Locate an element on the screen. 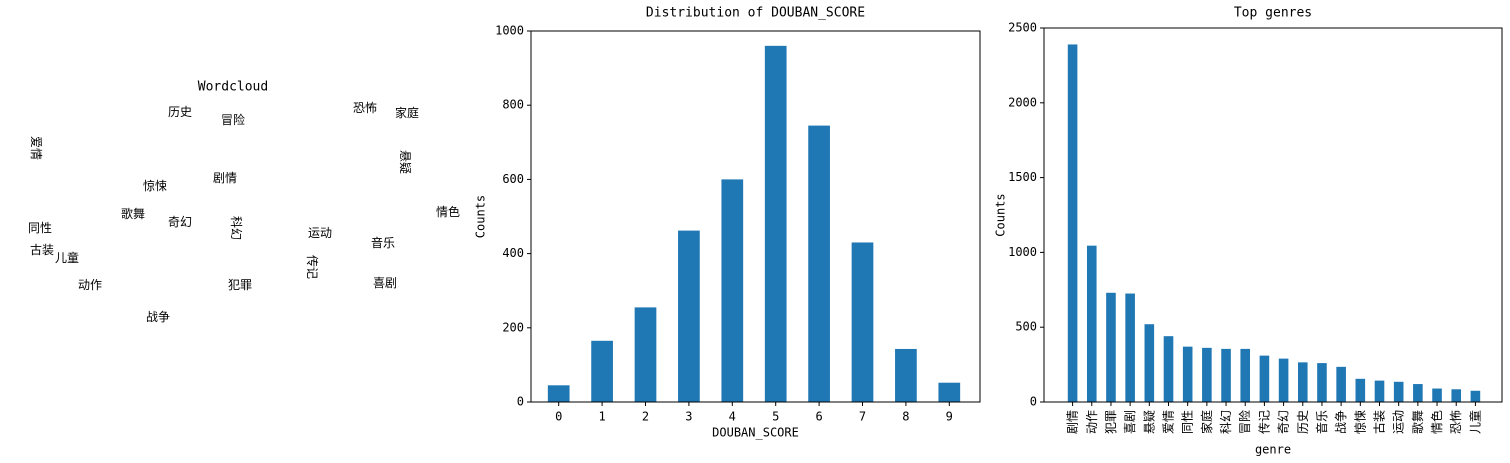  x-axis-label: genre is located at coordinates (1273, 450).